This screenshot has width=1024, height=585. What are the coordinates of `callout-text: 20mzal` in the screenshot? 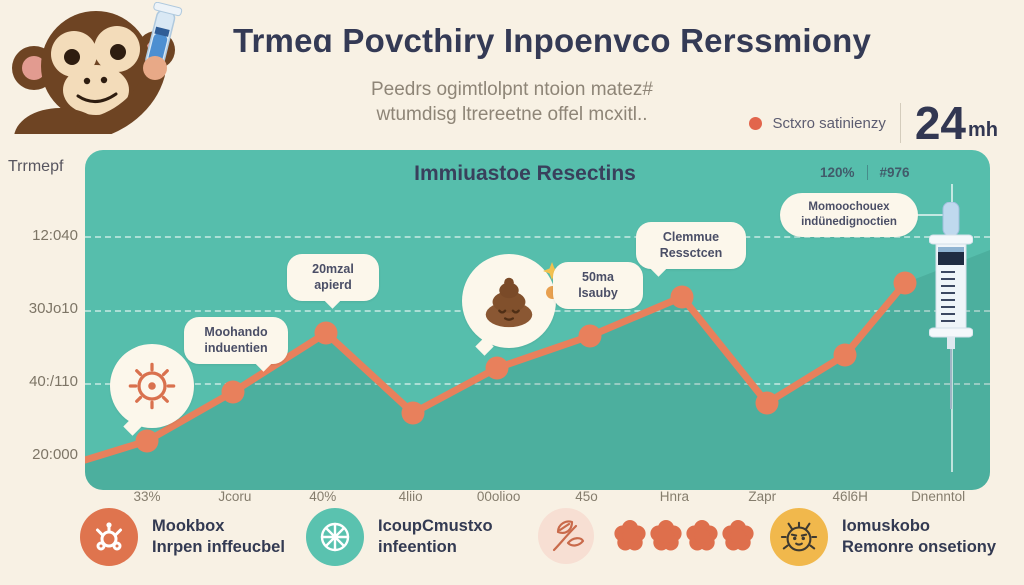 It's located at (333, 269).